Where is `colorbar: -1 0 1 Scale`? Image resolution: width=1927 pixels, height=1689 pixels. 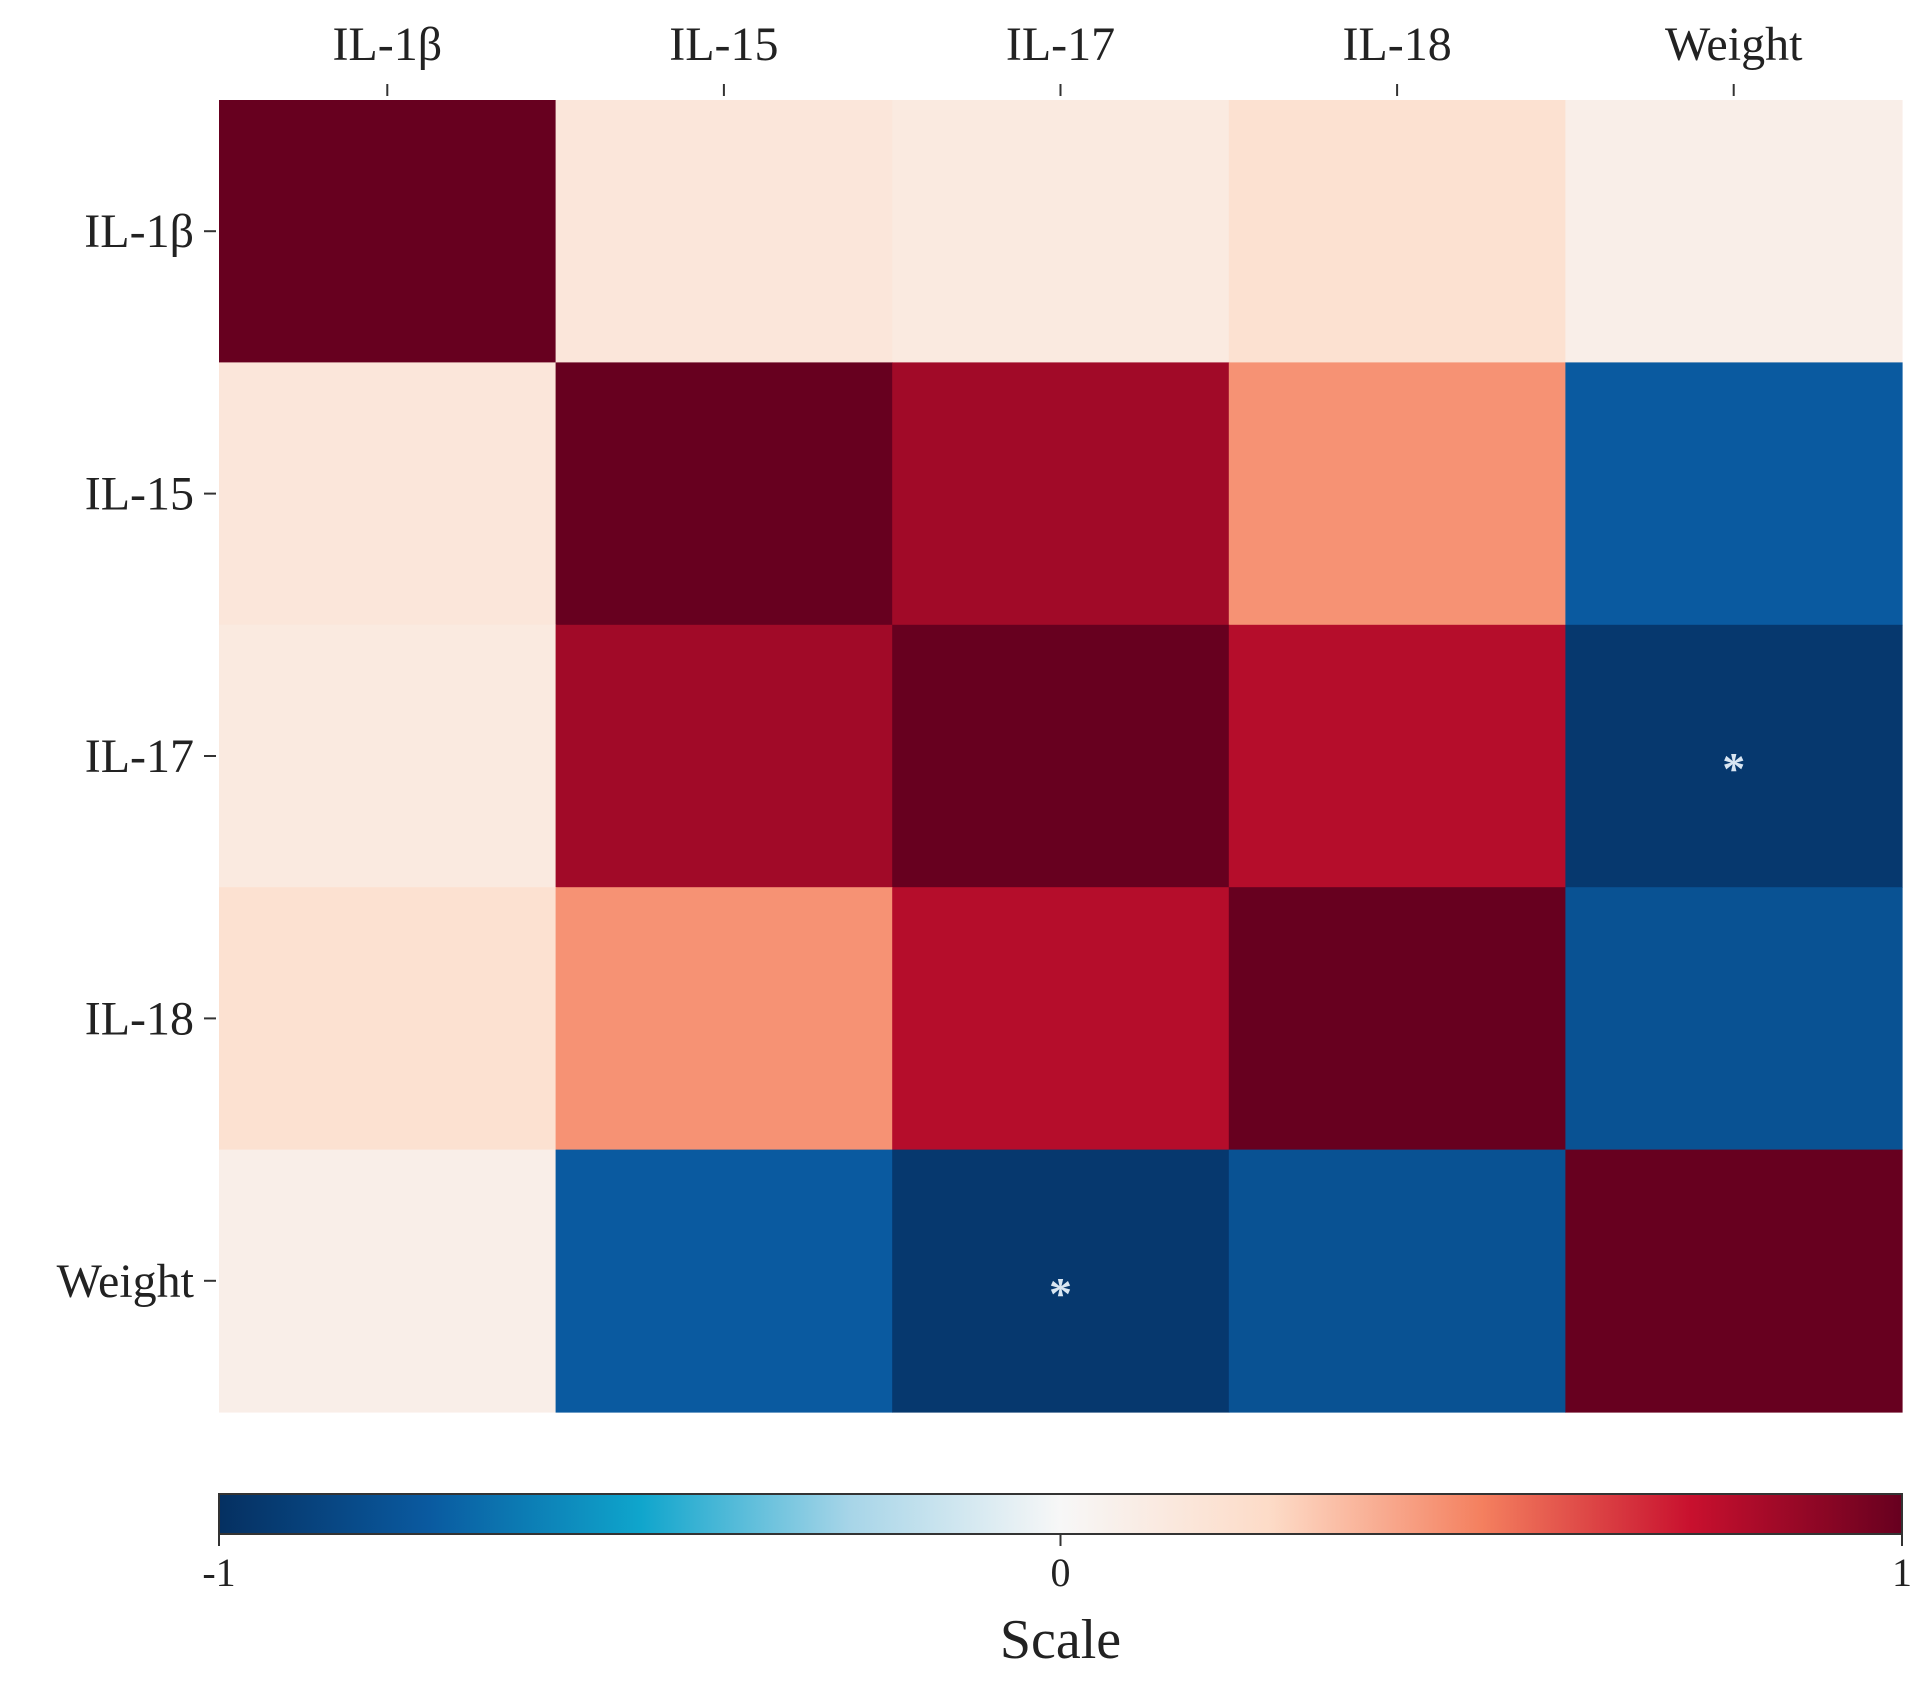
colorbar: -1 0 1 Scale is located at coordinates (1057, 1582).